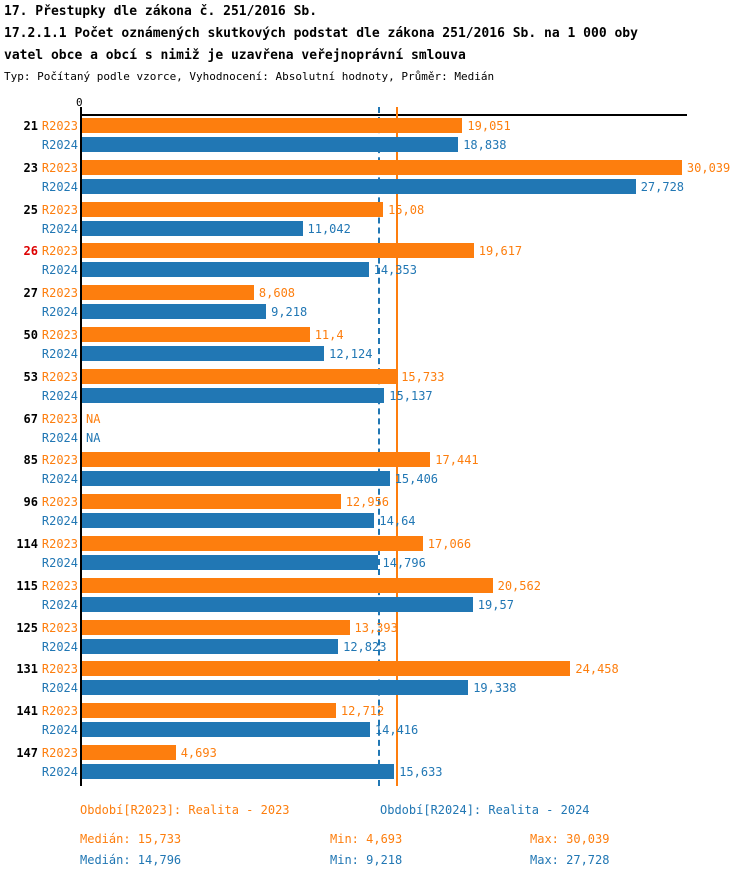  What do you see at coordinates (79, 102) in the screenshot?
I see `x-axis-zero-tick-label: 0` at bounding box center [79, 102].